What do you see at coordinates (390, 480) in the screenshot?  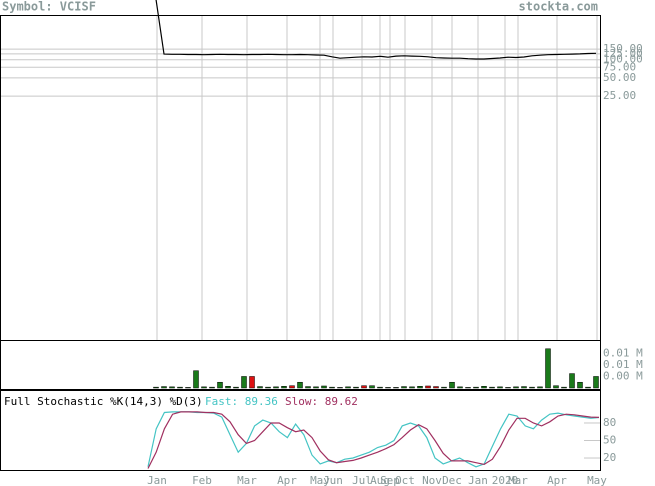 I see `x-tick-label: Sep` at bounding box center [390, 480].